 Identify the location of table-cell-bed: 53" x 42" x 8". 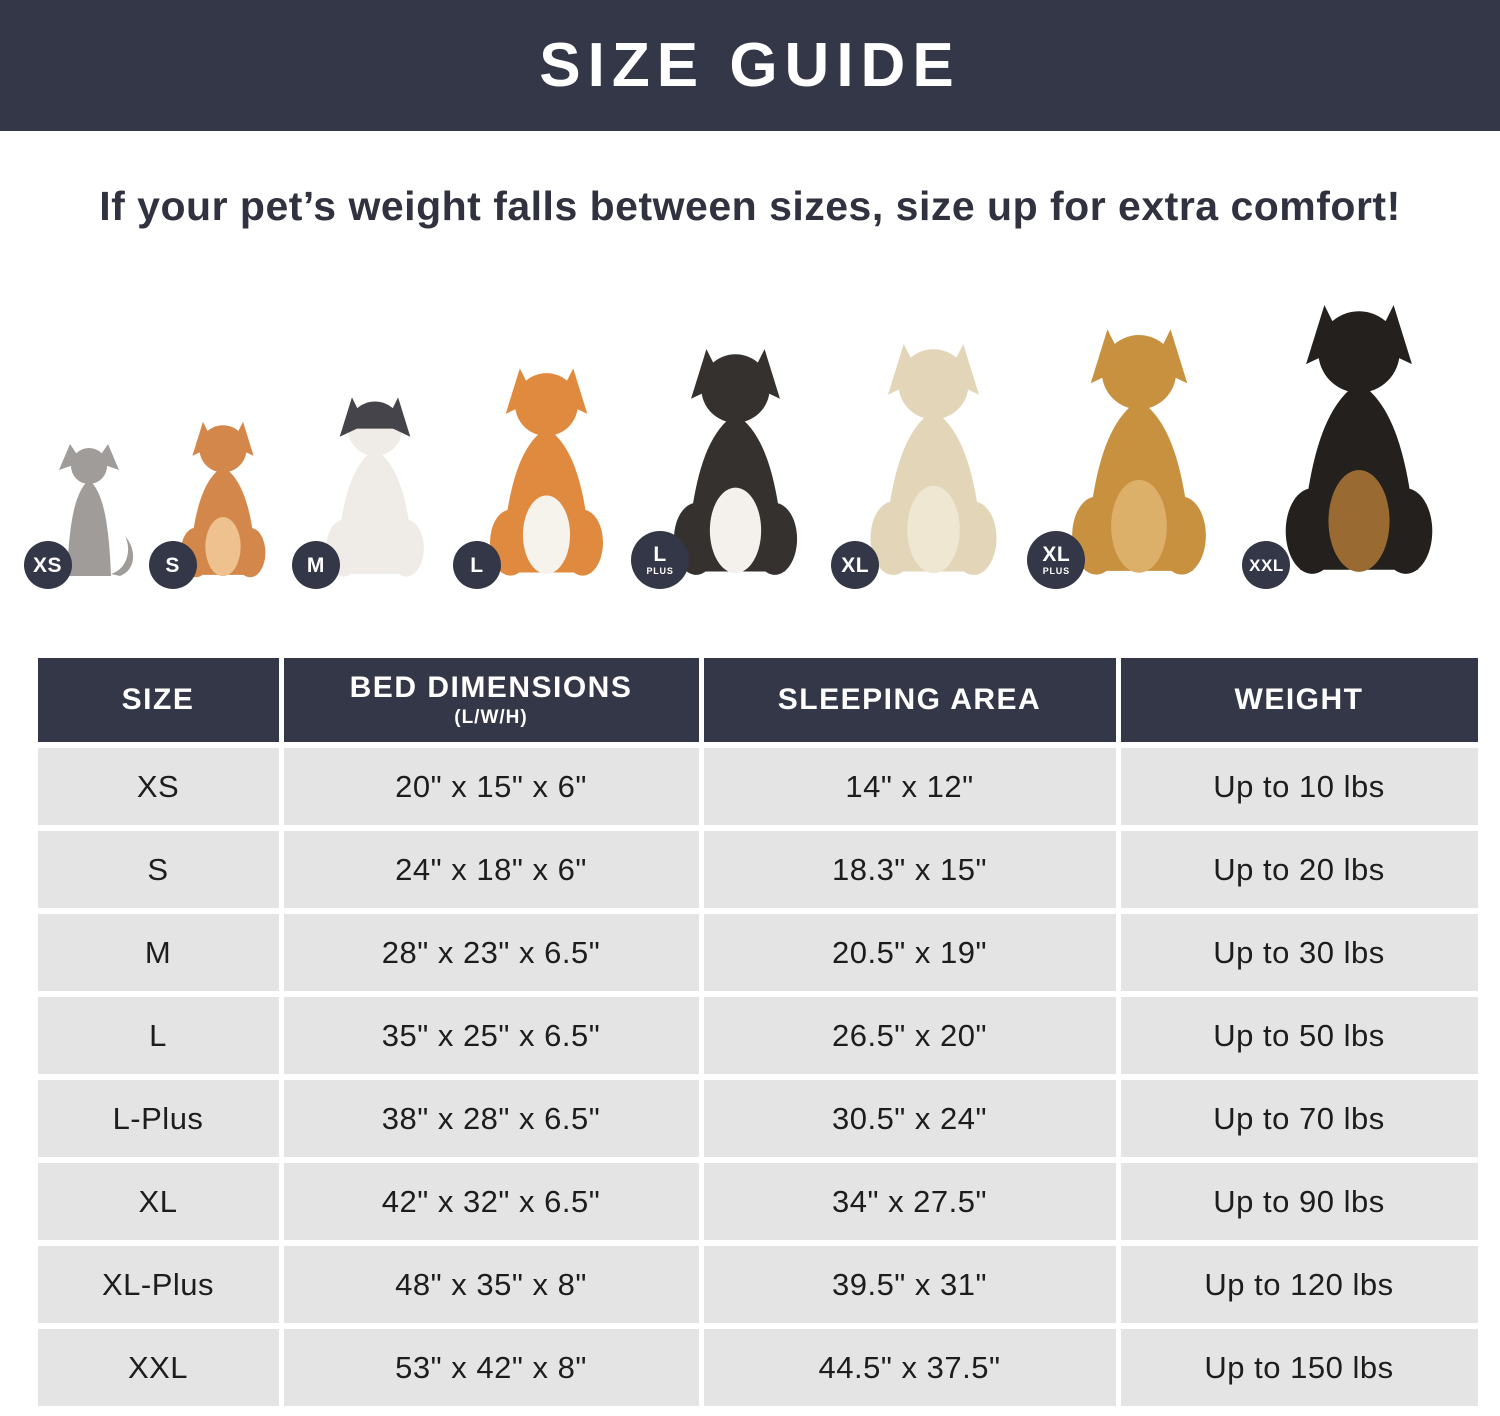
(491, 1367).